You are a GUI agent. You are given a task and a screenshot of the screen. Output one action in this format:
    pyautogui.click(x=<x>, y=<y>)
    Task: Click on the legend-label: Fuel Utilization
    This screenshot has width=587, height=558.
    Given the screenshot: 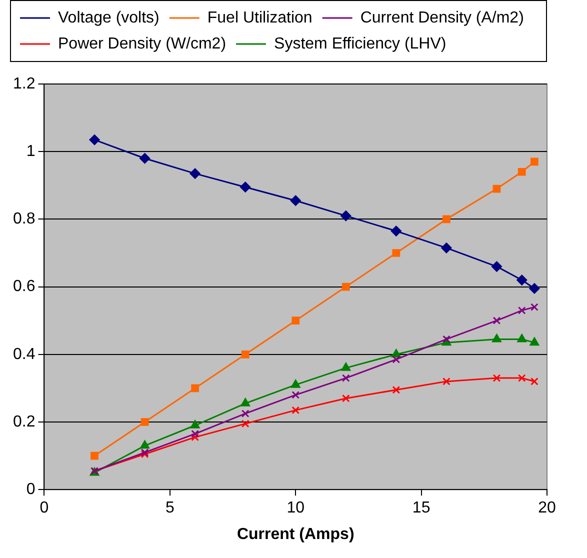 What is the action you would take?
    pyautogui.click(x=259, y=17)
    